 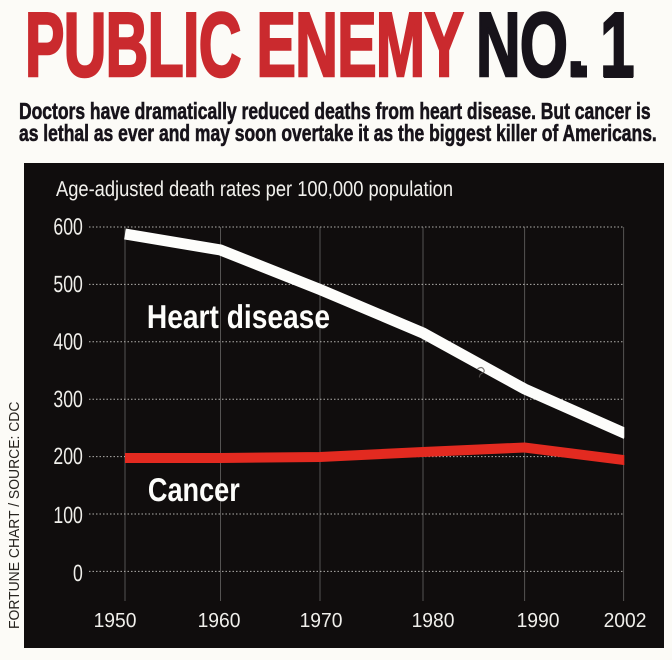 What do you see at coordinates (538, 621) in the screenshot?
I see `svg-text: 1990` at bounding box center [538, 621].